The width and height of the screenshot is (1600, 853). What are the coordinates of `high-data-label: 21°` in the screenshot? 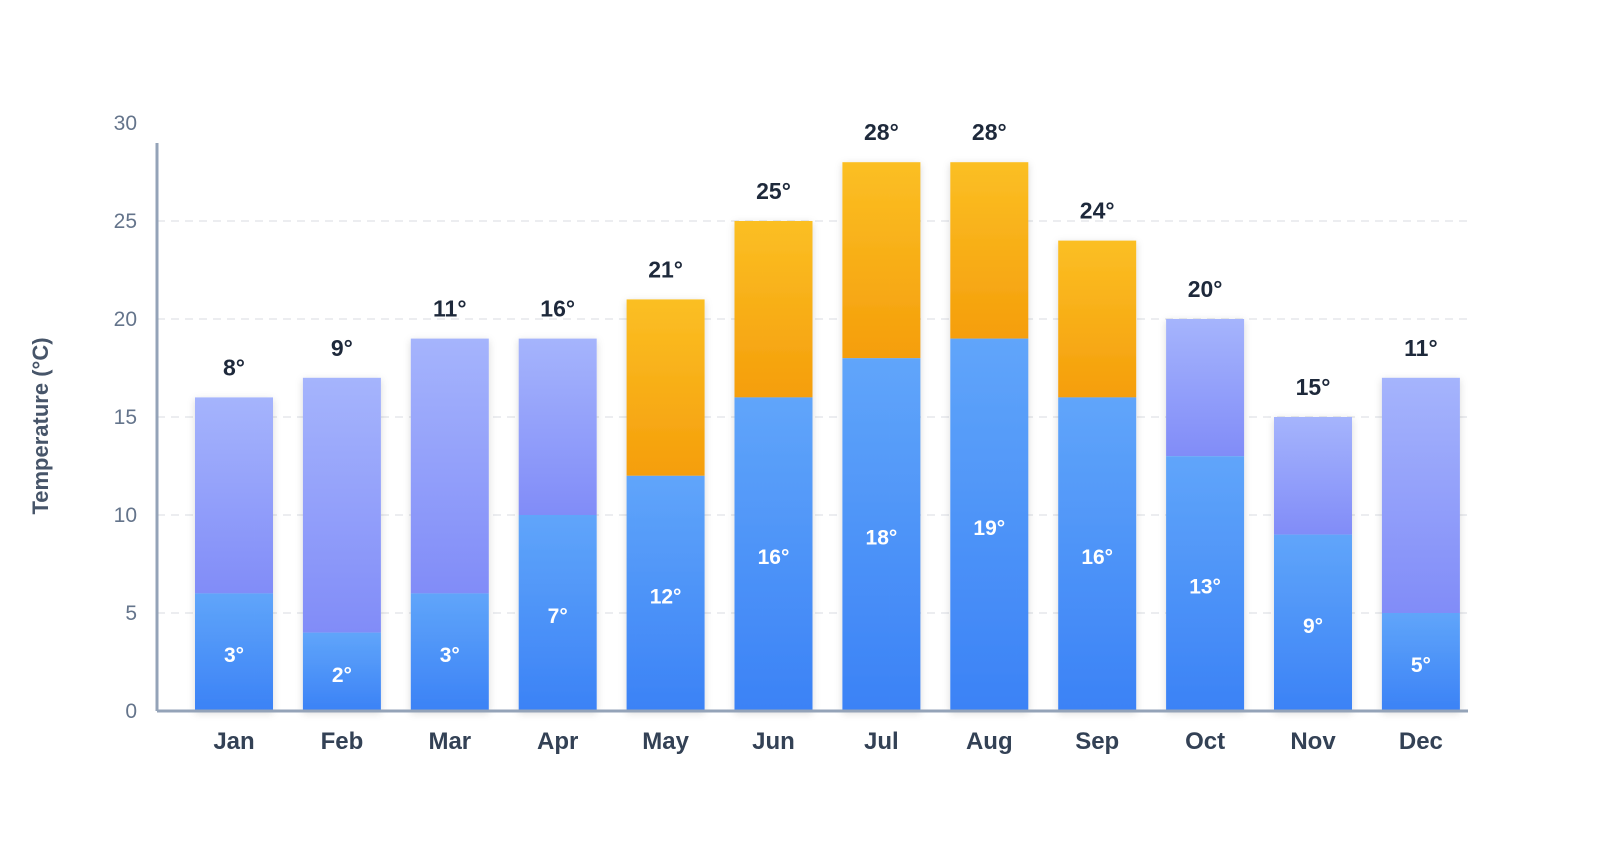 It's located at (665, 269).